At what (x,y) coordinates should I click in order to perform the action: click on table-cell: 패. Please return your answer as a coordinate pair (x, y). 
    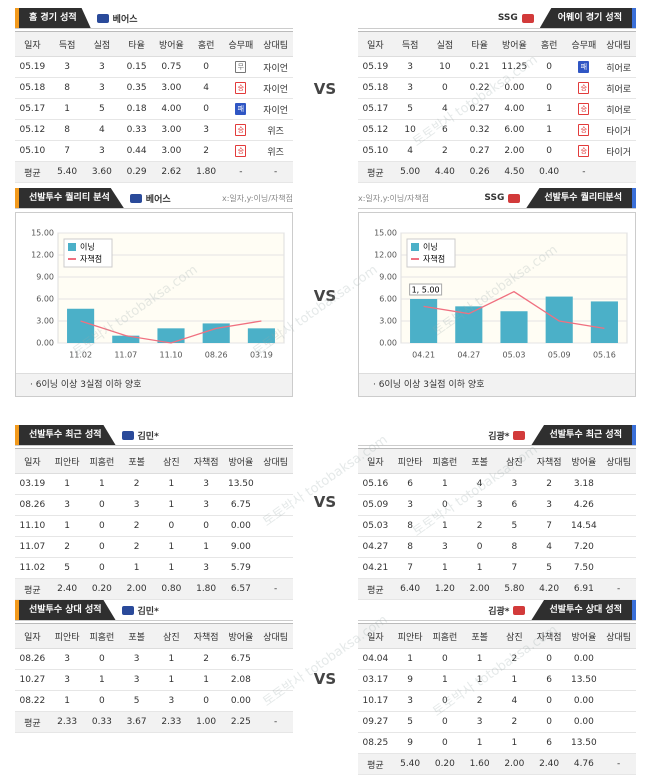
    Looking at the image, I should click on (241, 109).